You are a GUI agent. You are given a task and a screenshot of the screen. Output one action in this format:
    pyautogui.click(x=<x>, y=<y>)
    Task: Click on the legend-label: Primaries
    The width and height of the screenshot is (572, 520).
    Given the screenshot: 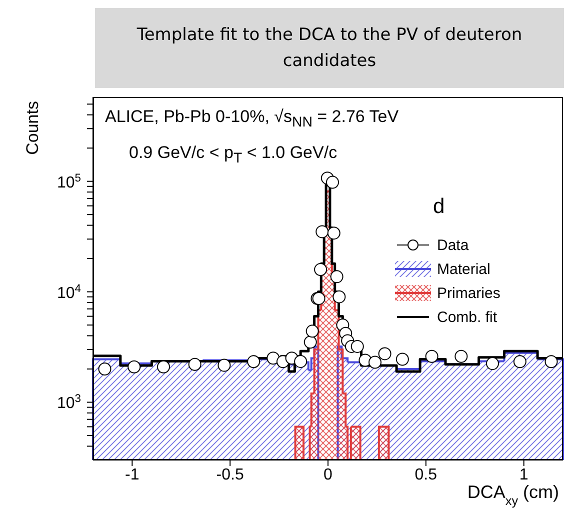 What is the action you would take?
    pyautogui.click(x=468, y=293)
    